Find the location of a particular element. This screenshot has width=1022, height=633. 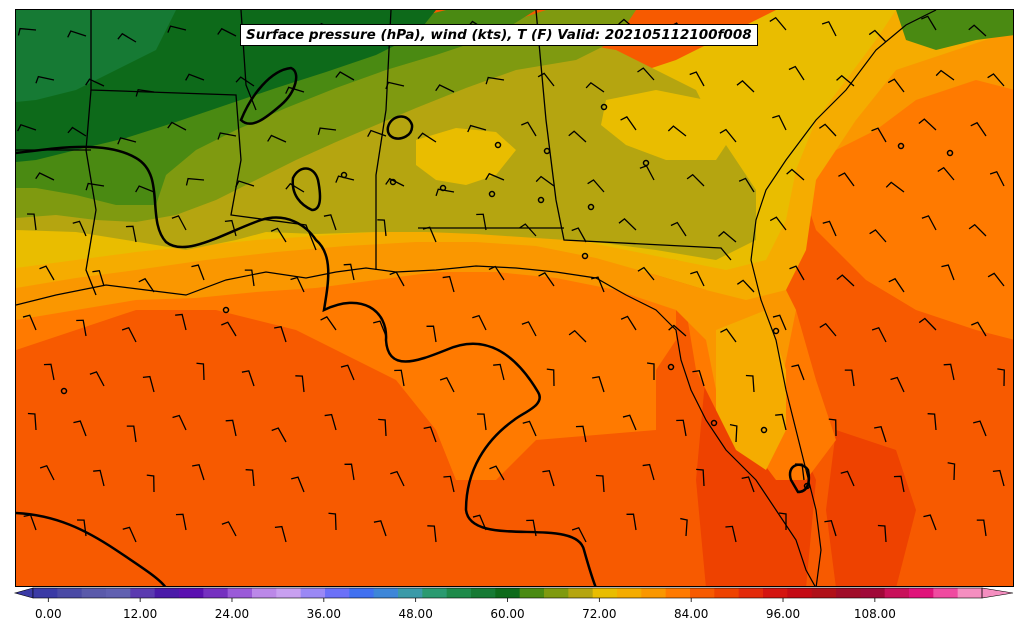

temperature-field-cool-core is located at coordinates (96, 56).